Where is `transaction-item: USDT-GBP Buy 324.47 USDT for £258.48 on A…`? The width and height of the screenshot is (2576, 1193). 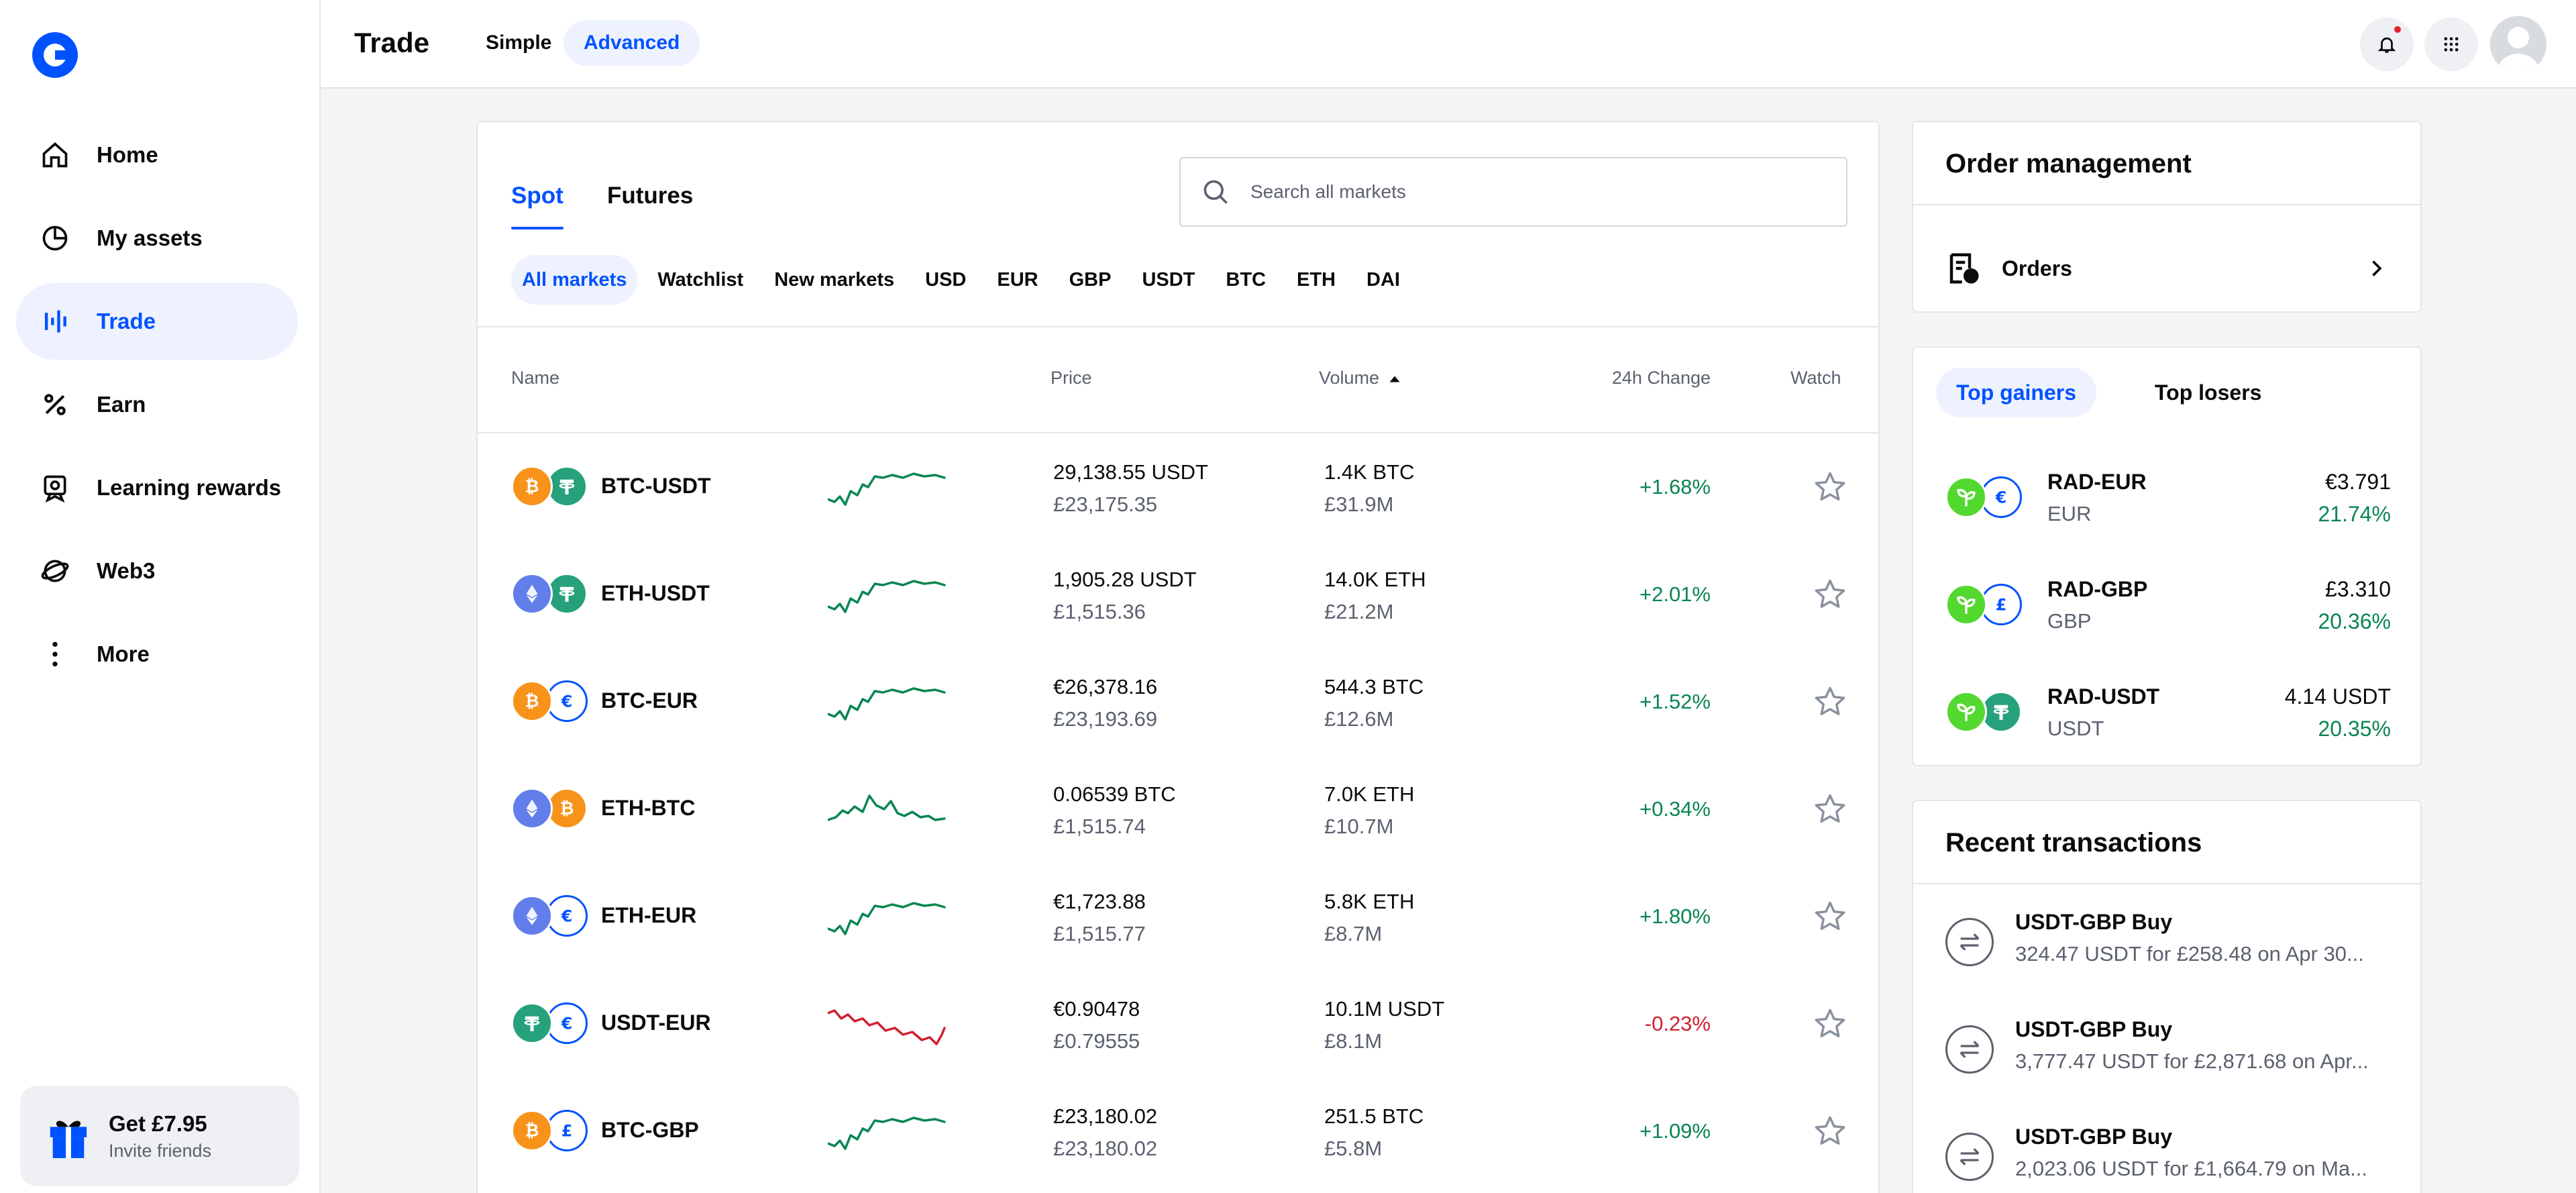
transaction-item: USDT-GBP Buy 324.47 USDT for £258.48 on A… is located at coordinates (2176, 939).